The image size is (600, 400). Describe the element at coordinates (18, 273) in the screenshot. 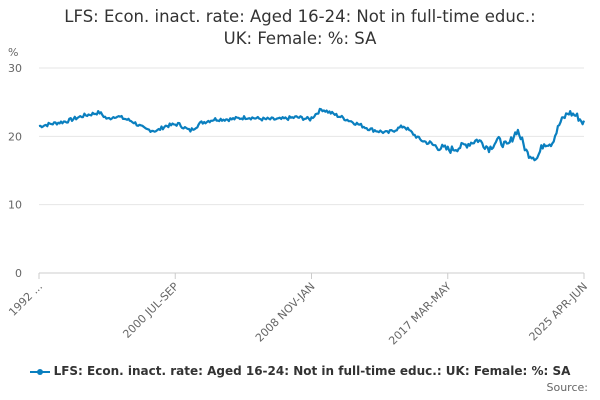

I see `y-tick-label: 0` at that location.